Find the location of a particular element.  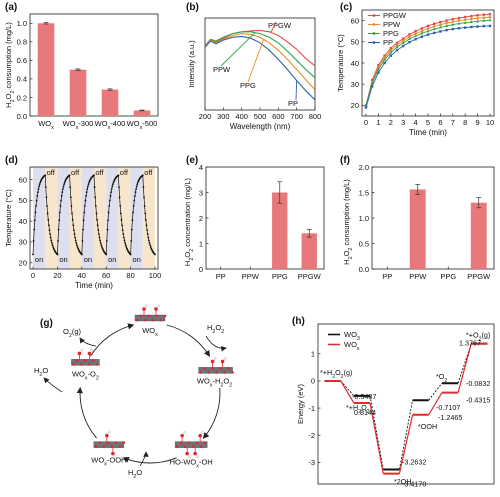

y-tick-label: 50 is located at coordinates (23, 200).